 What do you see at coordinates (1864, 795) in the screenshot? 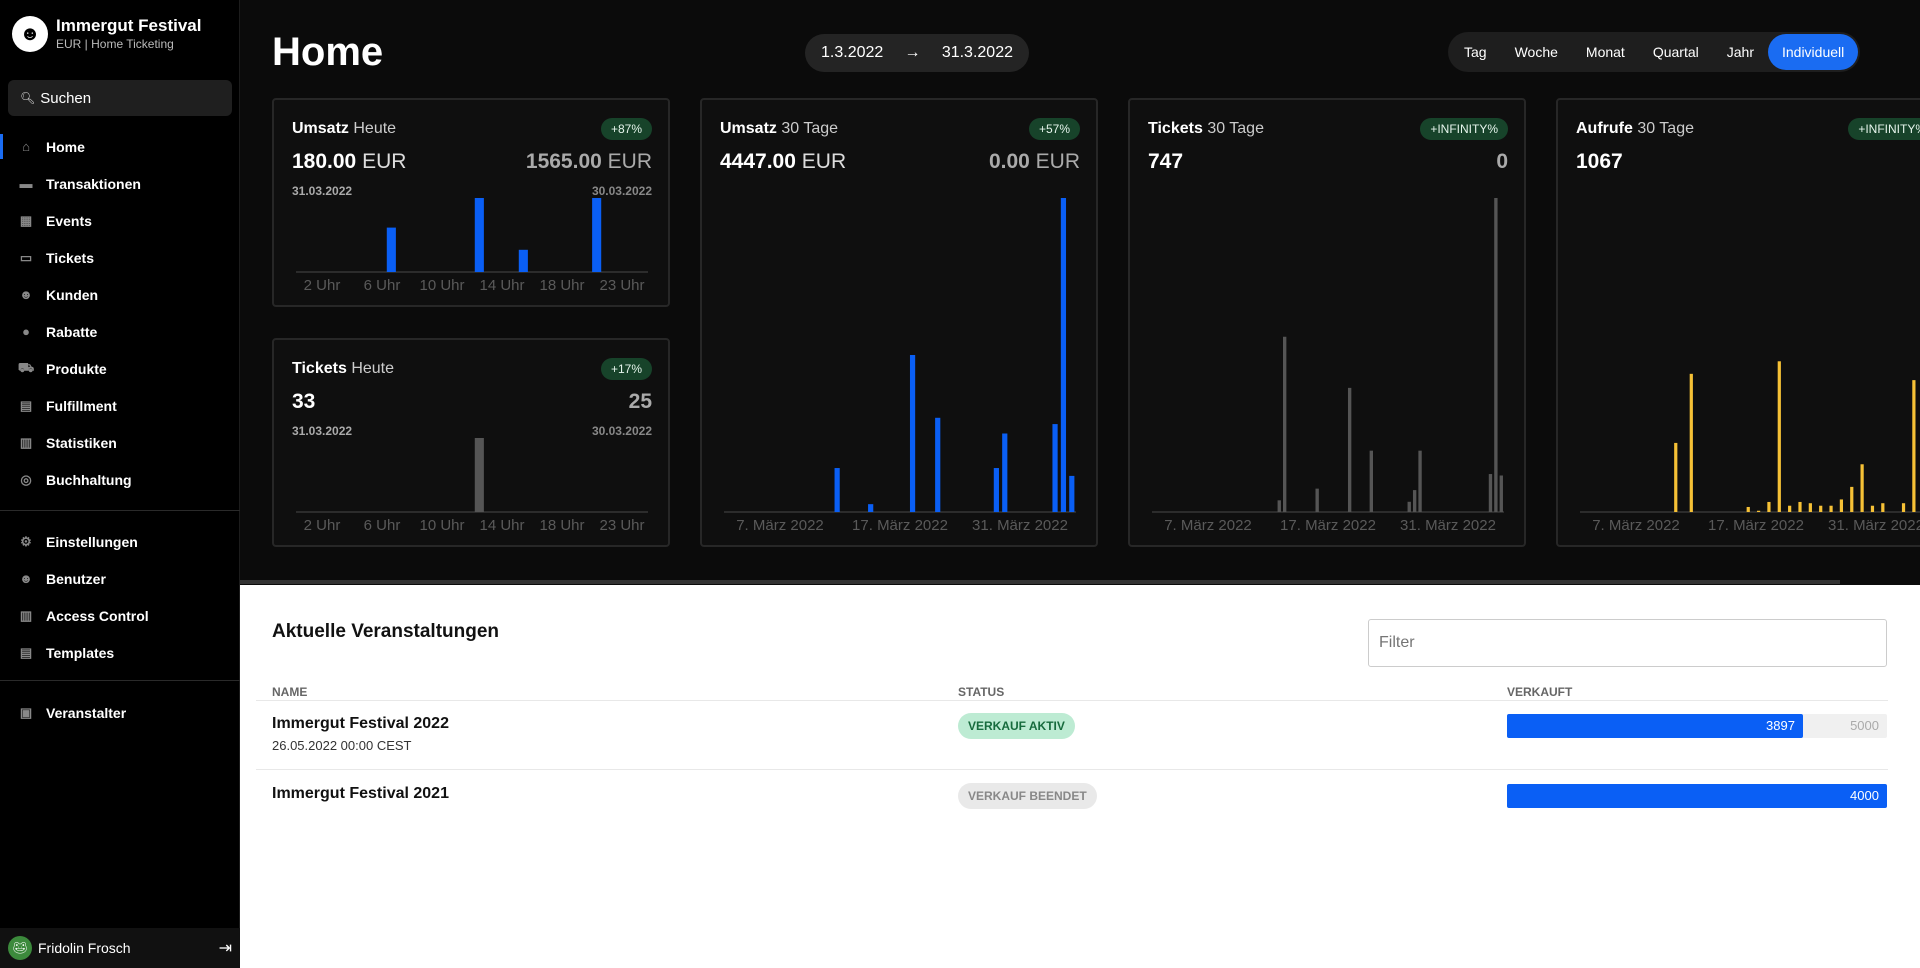
I see `sold-count: 4000` at bounding box center [1864, 795].